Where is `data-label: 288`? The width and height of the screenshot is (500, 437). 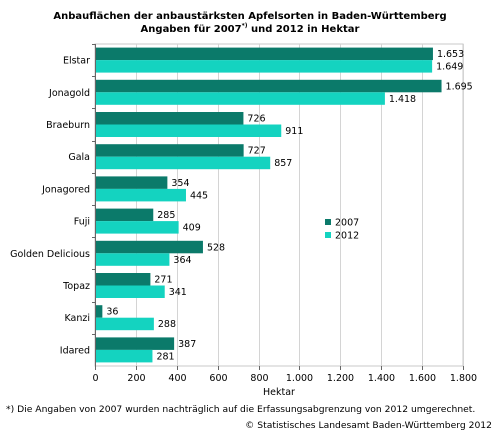
data-label: 288 is located at coordinates (167, 324).